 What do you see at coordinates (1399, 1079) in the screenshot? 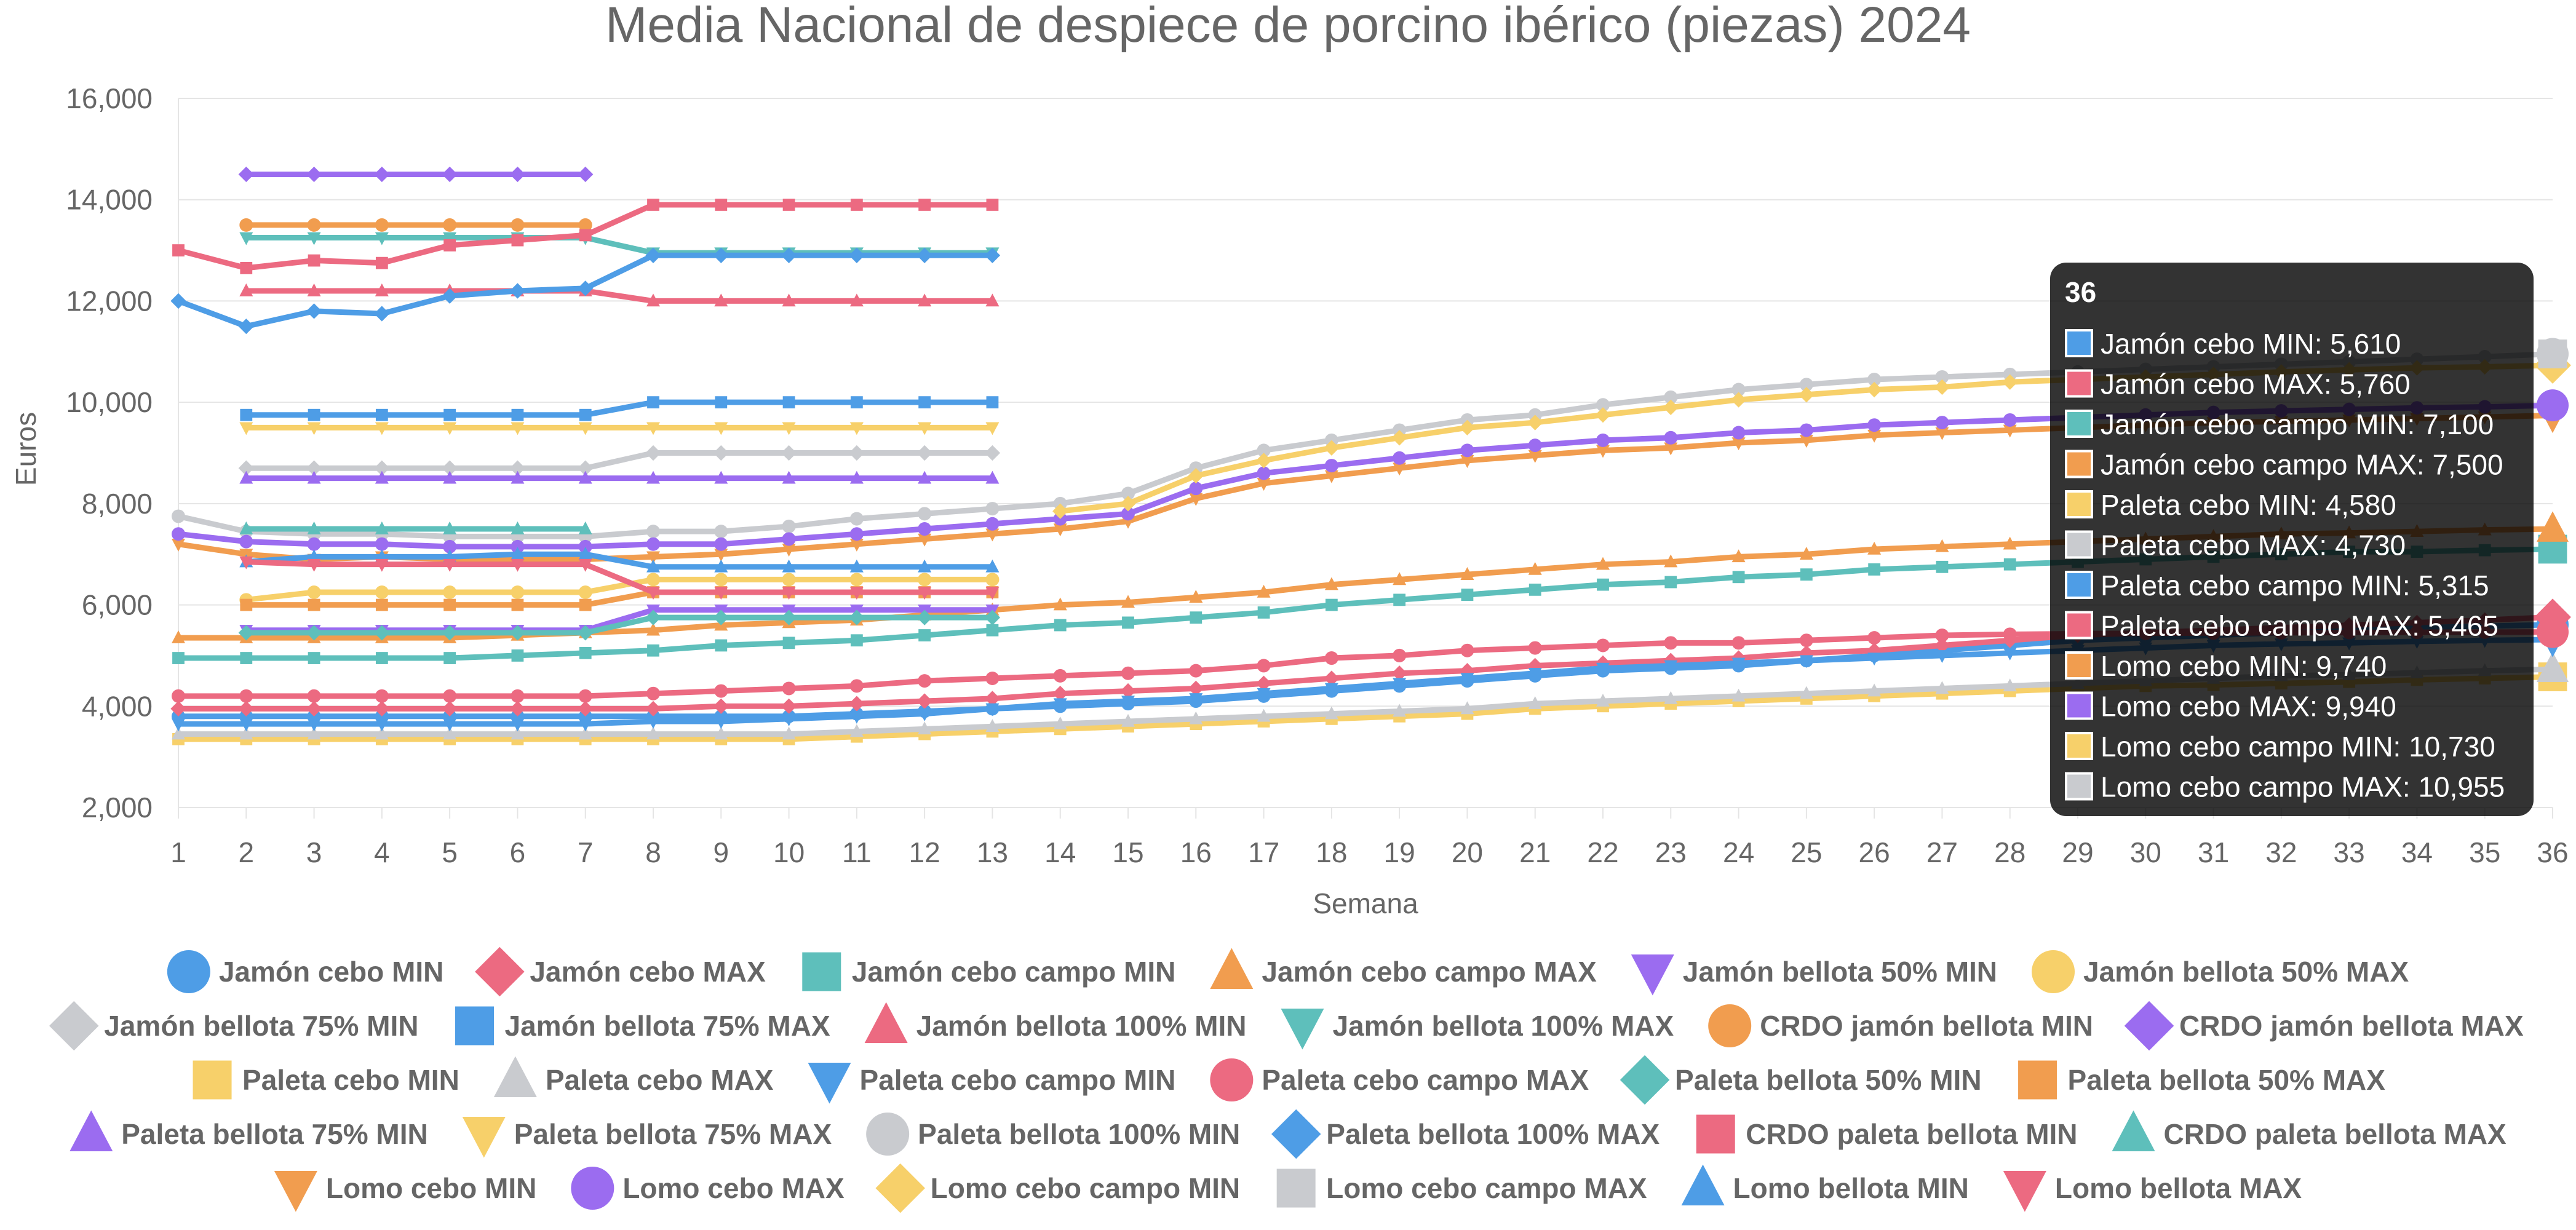
I see `legend-item-paleta-cebo-campo-max: Paleta cebo campo MAX` at bounding box center [1399, 1079].